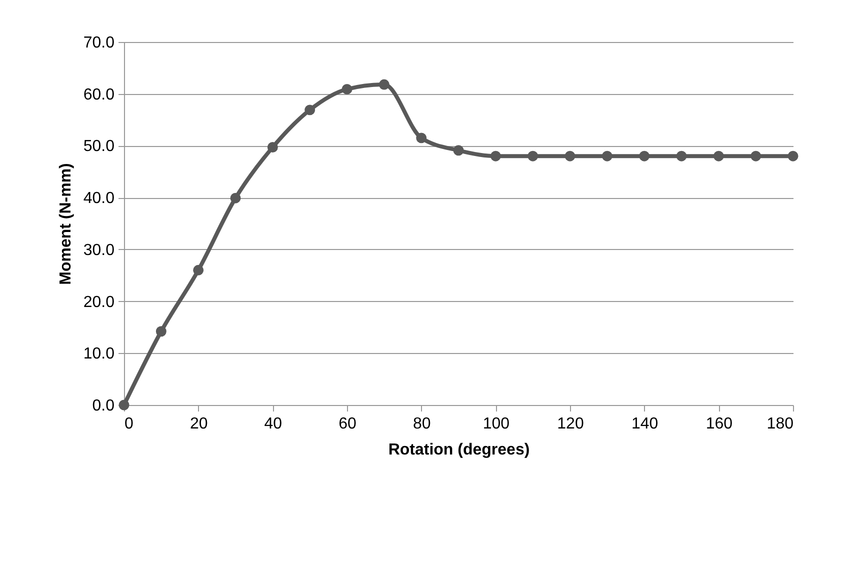 This screenshot has height=575, width=864. What do you see at coordinates (129, 424) in the screenshot?
I see `x-tick-label: 0` at bounding box center [129, 424].